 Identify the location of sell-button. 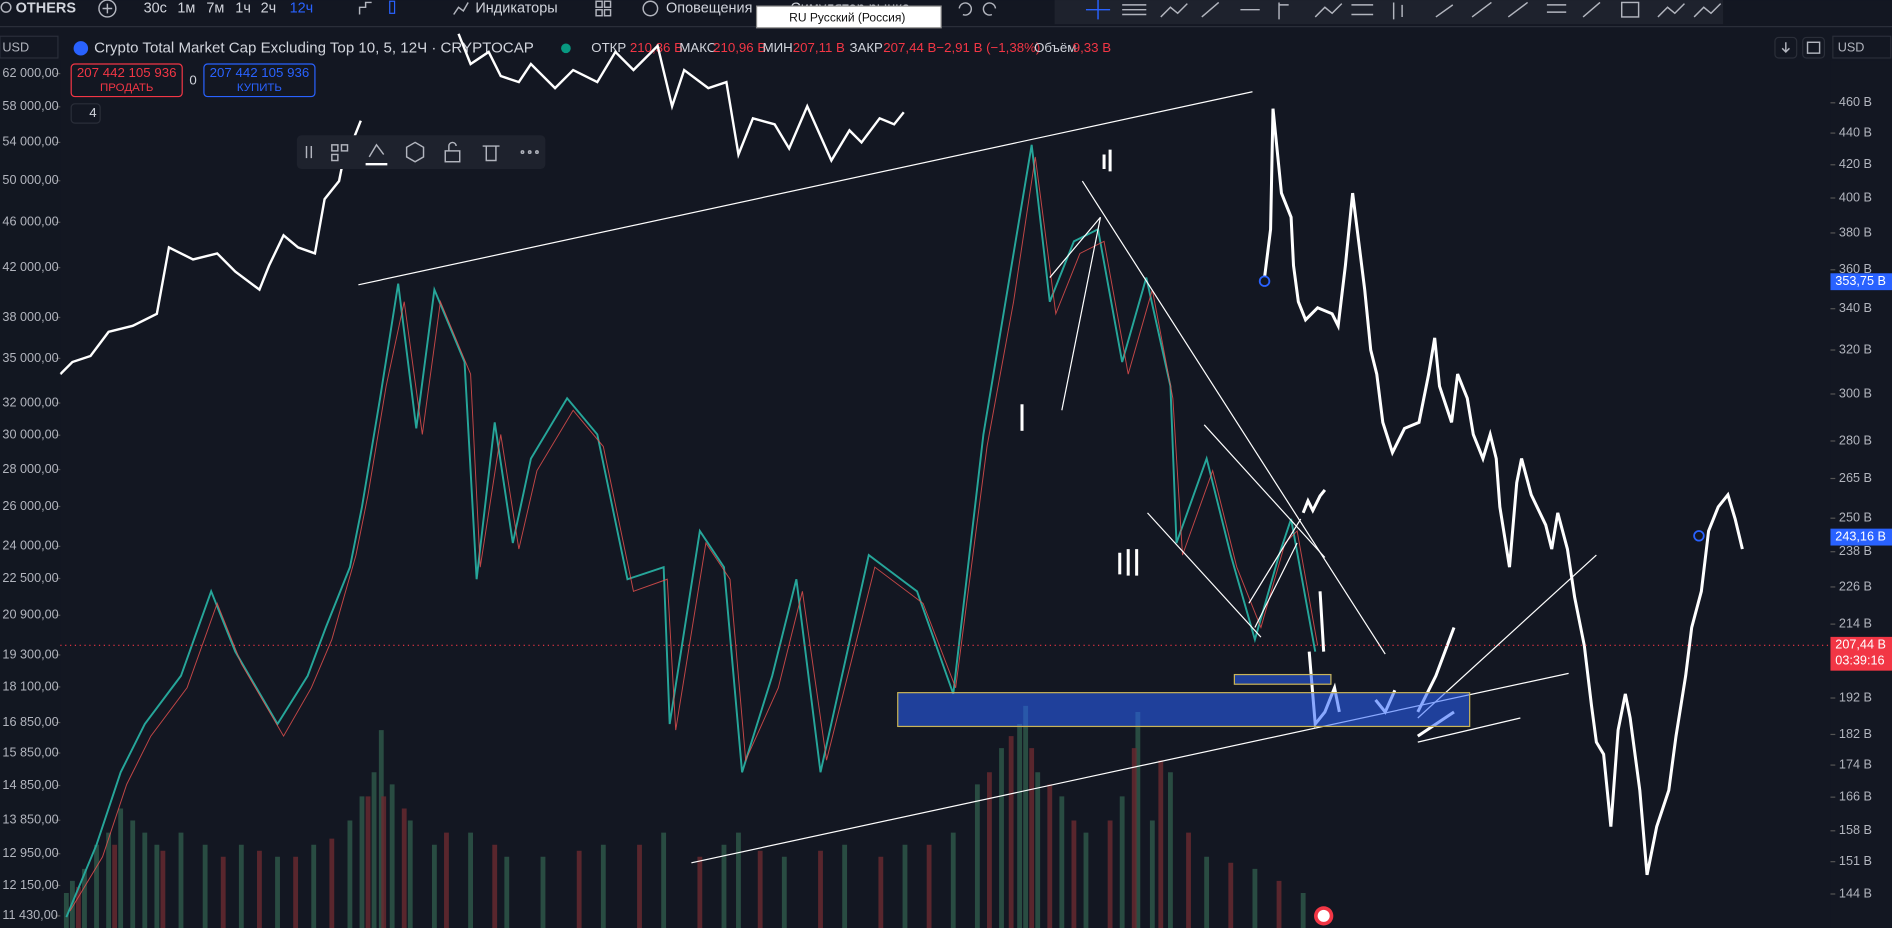
(126, 80).